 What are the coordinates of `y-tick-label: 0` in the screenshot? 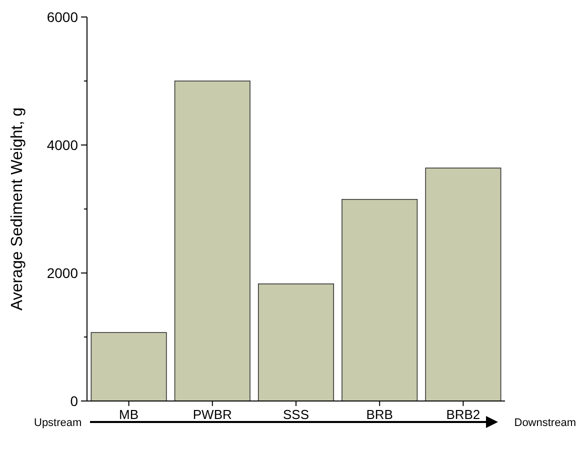 It's located at (74, 400).